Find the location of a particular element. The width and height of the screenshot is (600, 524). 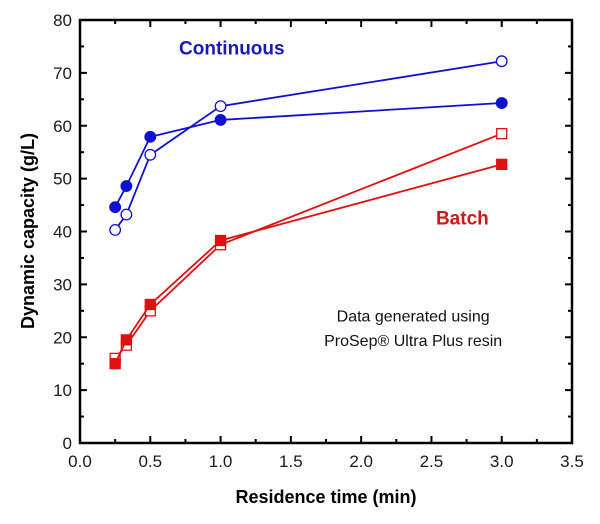

x-tick-label: 2.0 is located at coordinates (361, 461).